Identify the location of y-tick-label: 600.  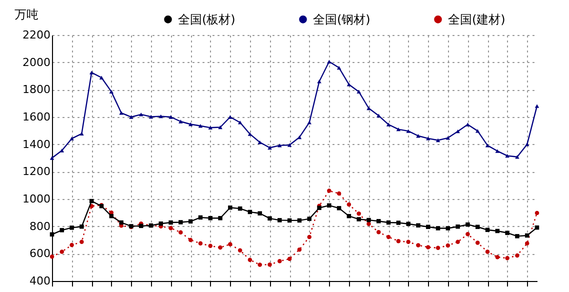
(40, 253).